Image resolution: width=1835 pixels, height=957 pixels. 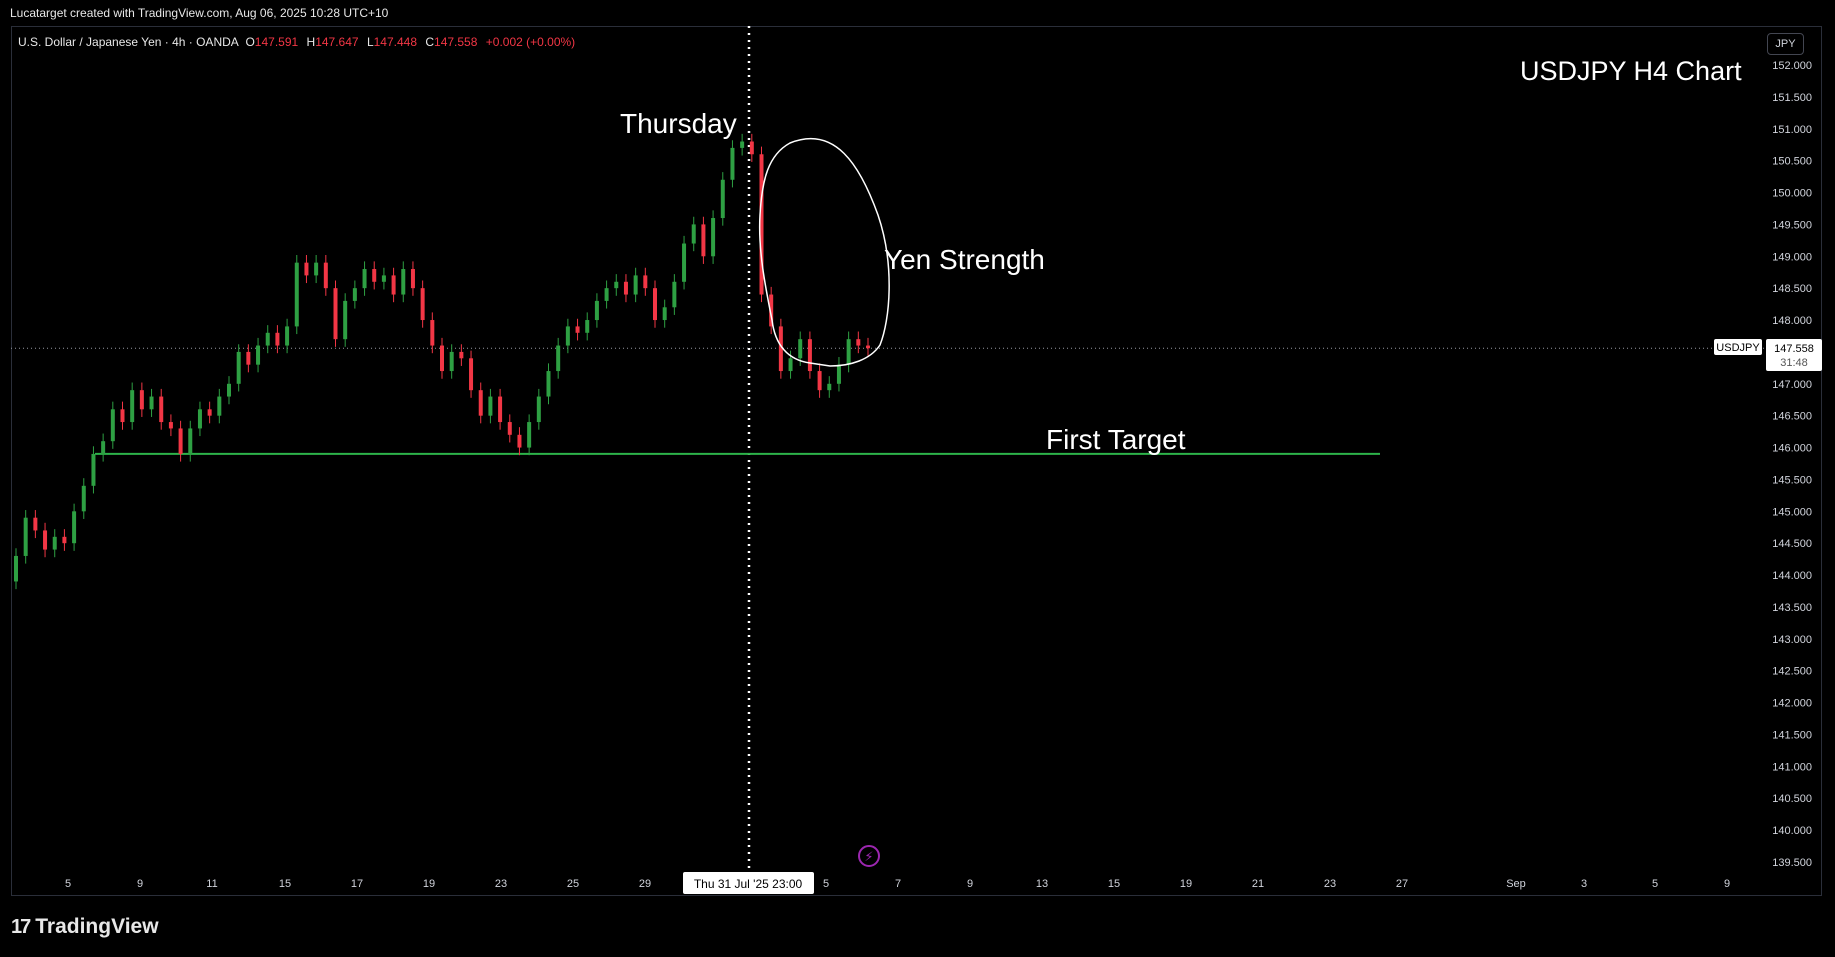 I want to click on high-value: 147.647, so click(x=337, y=42).